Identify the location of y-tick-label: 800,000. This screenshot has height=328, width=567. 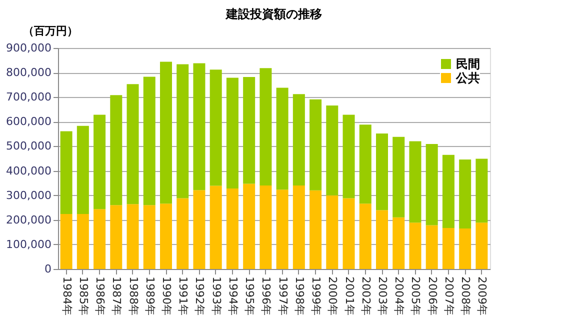
(29, 73).